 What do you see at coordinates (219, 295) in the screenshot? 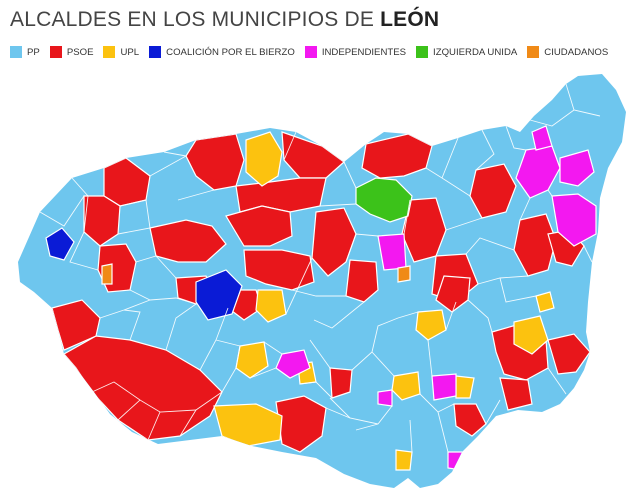
I see `cb-region-center` at bounding box center [219, 295].